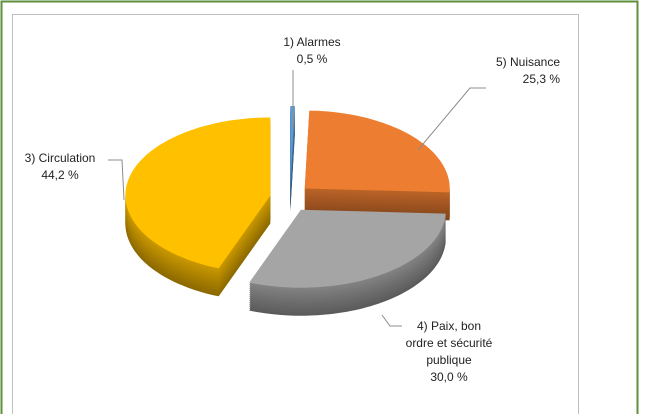  I want to click on value-label: 0,5 %, so click(312, 59).